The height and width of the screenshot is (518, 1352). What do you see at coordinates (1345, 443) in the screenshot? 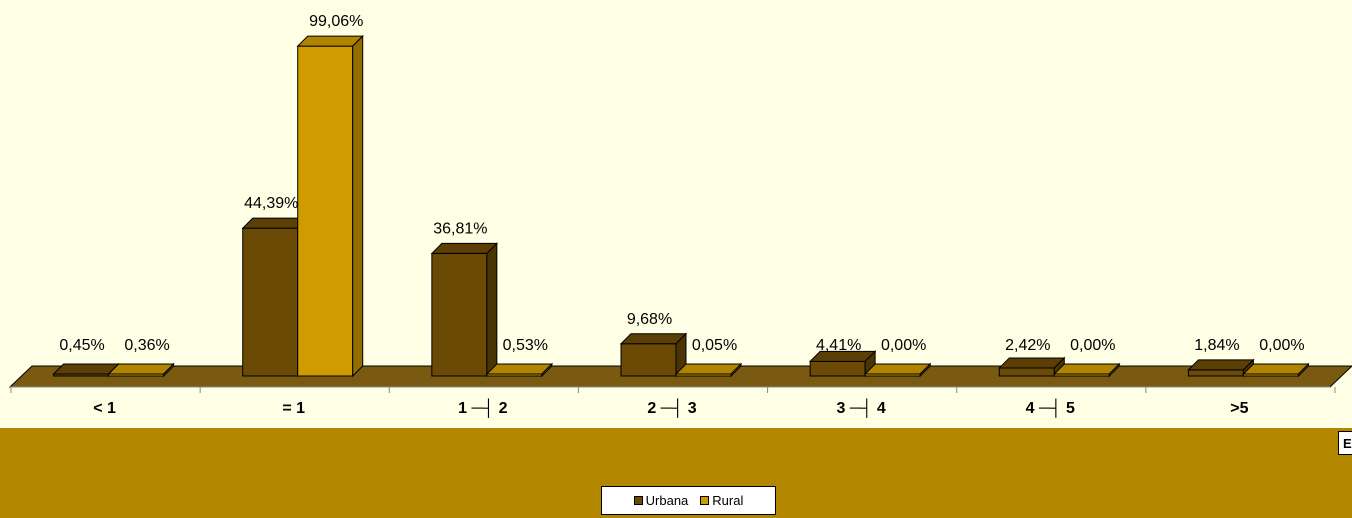
I see `corner-box: E` at bounding box center [1345, 443].